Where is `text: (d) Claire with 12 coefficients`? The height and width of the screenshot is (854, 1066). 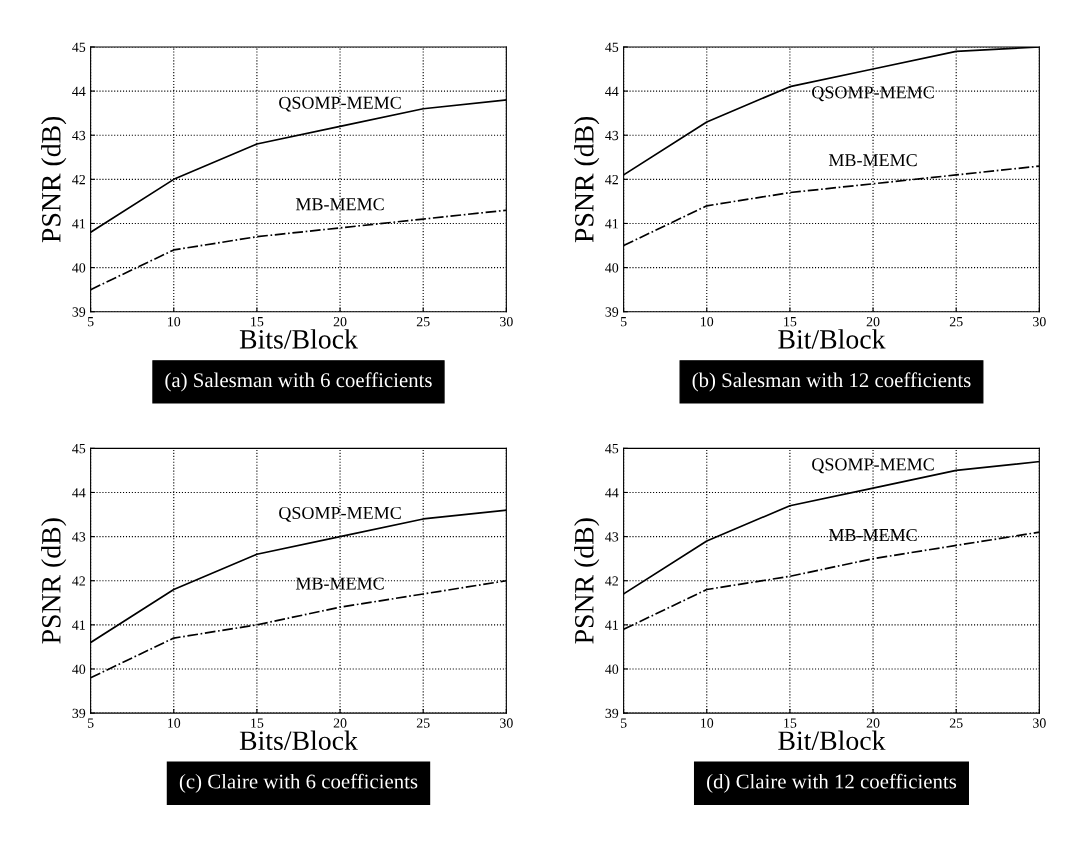
text: (d) Claire with 12 coefficients is located at coordinates (832, 783).